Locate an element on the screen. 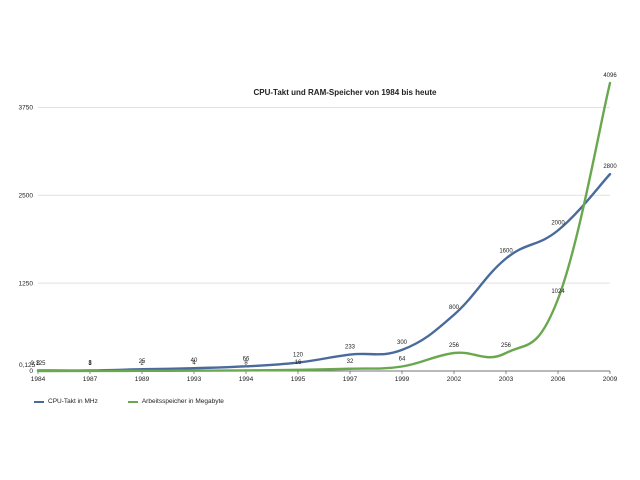 The height and width of the screenshot is (480, 640). data-label: 2000 is located at coordinates (558, 223).